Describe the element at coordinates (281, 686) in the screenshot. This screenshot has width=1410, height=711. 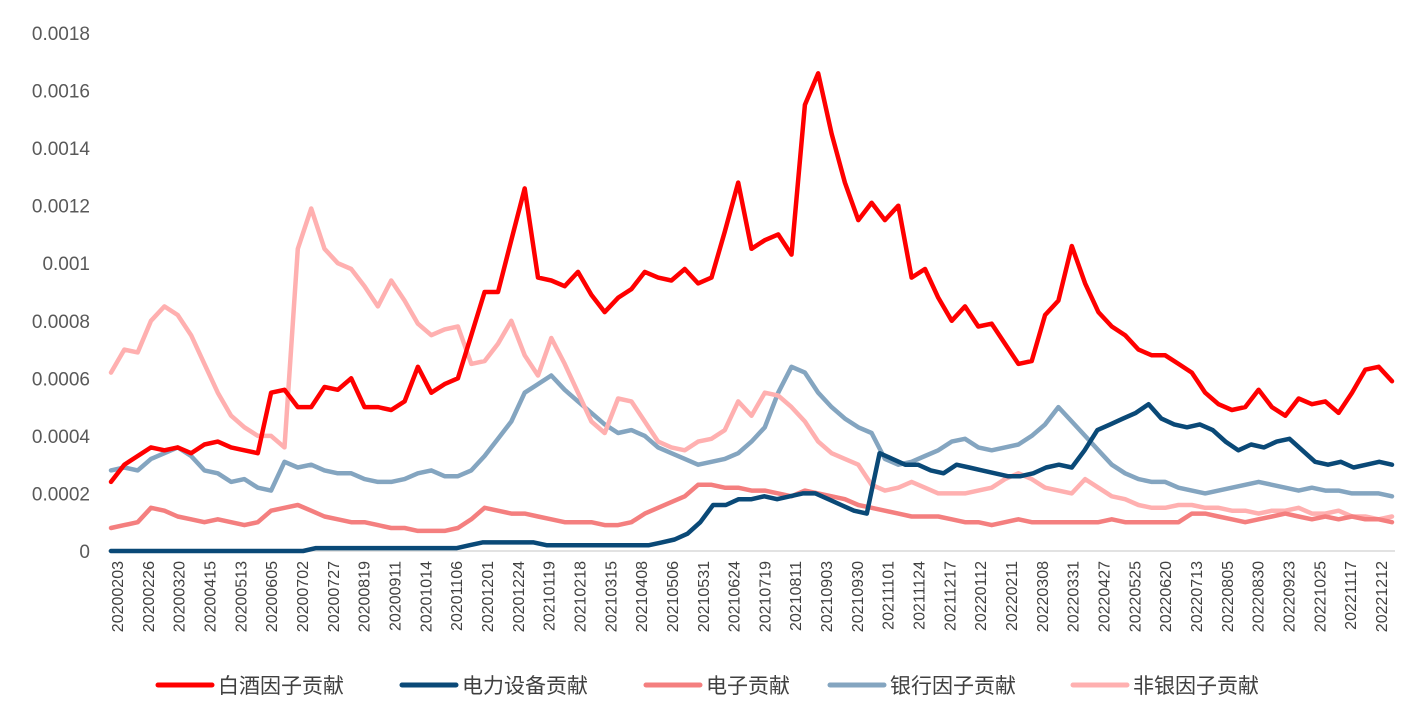
I see `legend-label: 白酒因子贡献` at that location.